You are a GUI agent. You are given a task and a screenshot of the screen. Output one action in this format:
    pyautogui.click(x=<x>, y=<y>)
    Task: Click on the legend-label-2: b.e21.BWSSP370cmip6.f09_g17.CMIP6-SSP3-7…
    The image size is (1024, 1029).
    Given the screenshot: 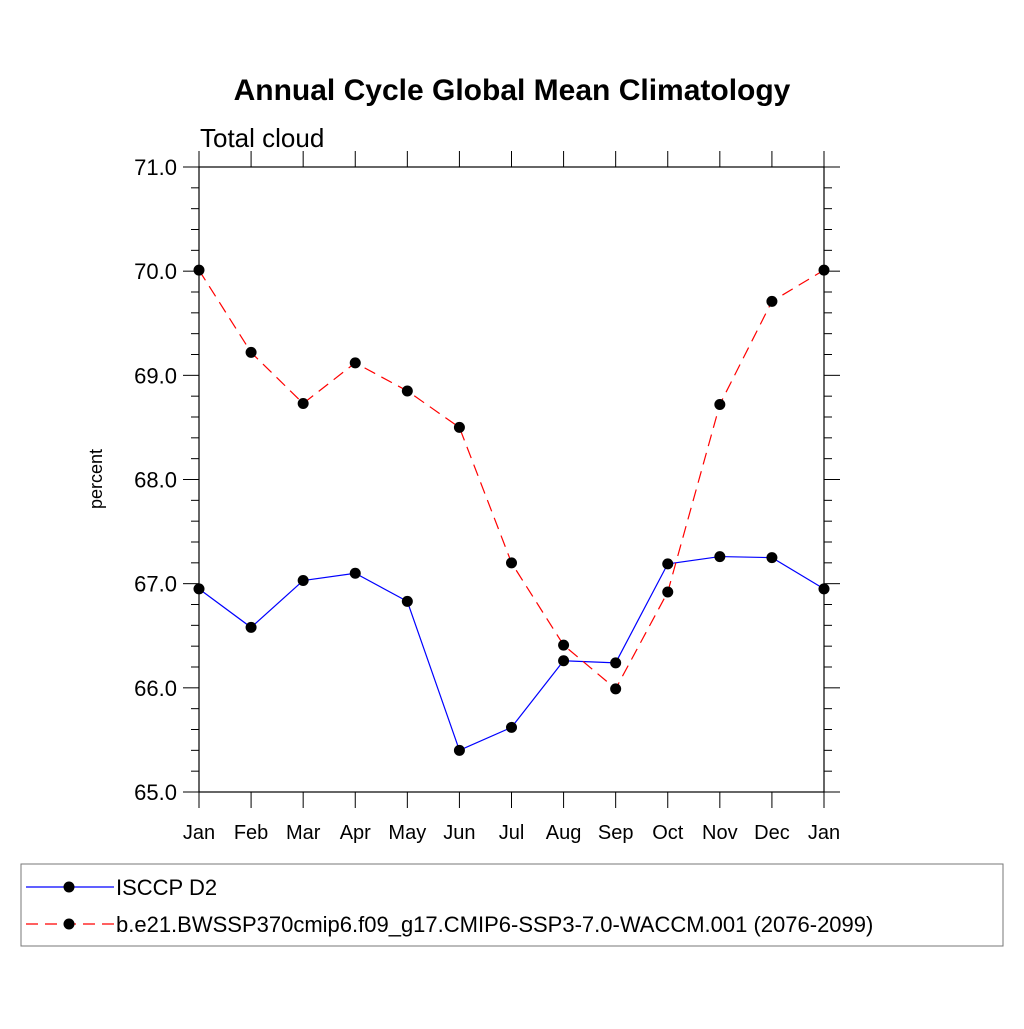 What is the action you would take?
    pyautogui.click(x=494, y=924)
    